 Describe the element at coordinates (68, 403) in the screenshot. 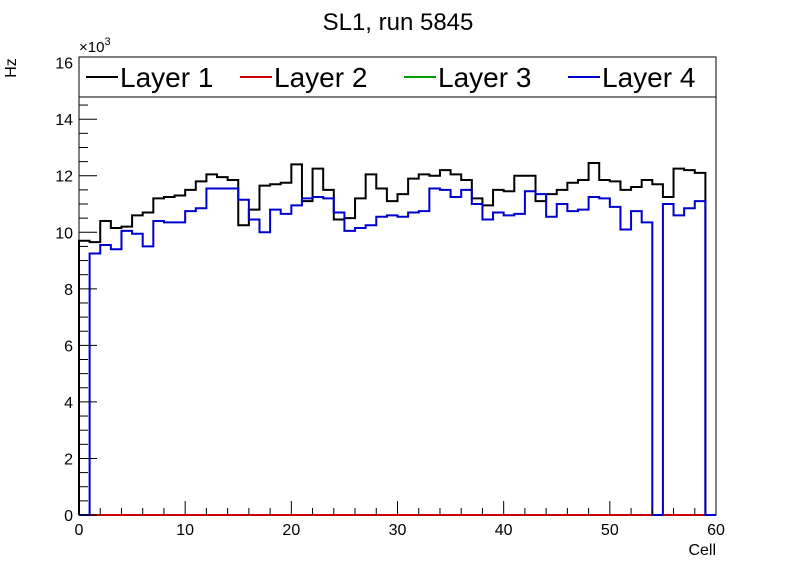

I see `y-tick-label: 4` at that location.